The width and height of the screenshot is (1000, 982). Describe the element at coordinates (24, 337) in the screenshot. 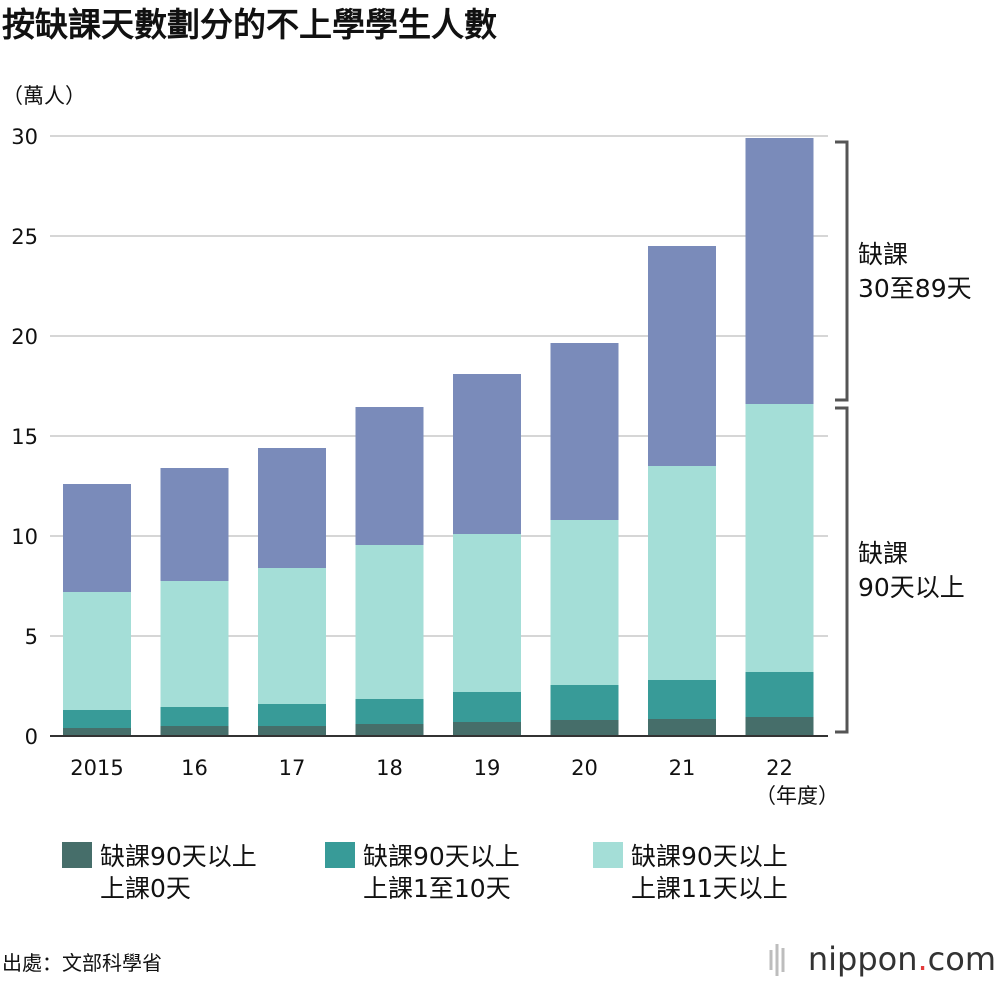

I see `y-tick-label: 20` at that location.